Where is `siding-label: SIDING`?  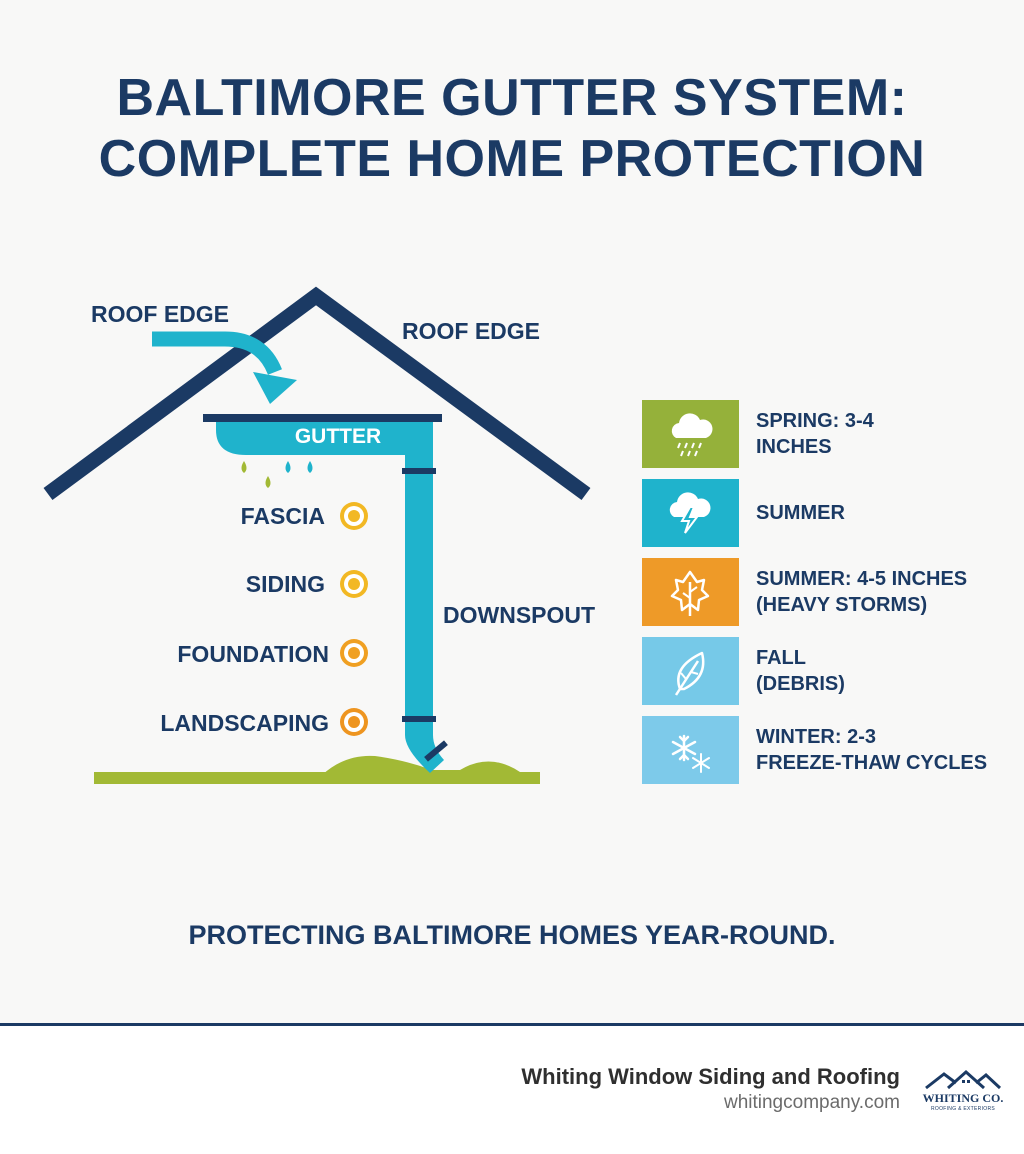 siding-label: SIDING is located at coordinates (285, 584).